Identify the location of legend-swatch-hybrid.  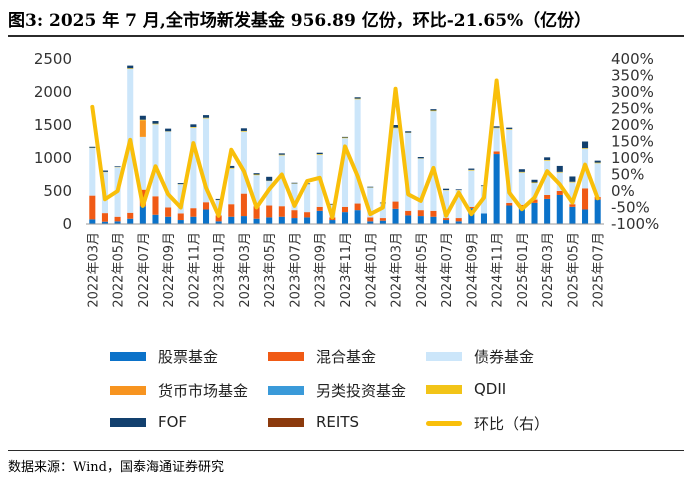
(286, 356).